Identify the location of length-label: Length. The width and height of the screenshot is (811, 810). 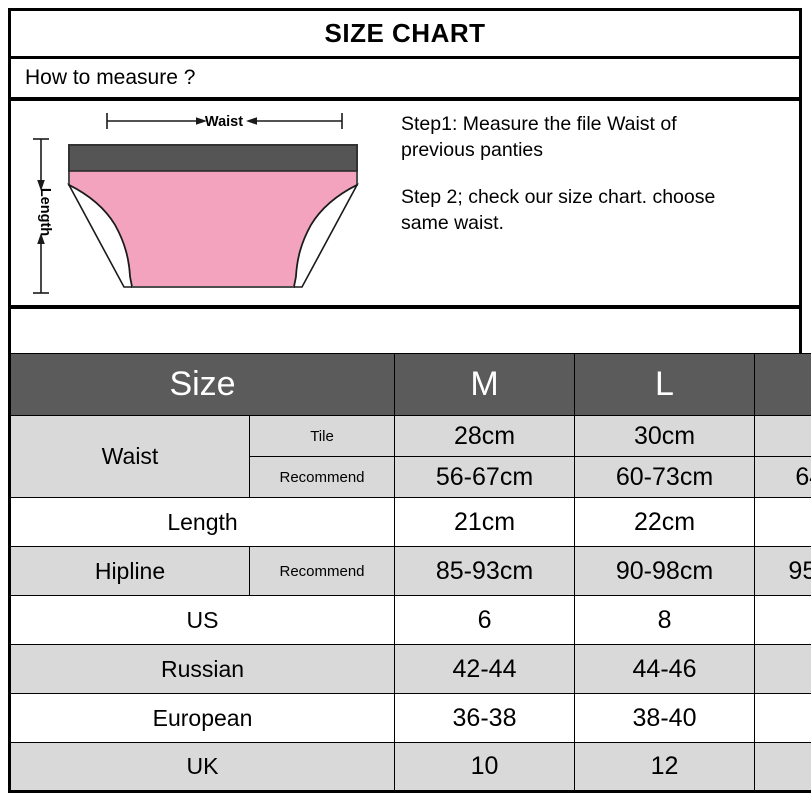
(45, 212).